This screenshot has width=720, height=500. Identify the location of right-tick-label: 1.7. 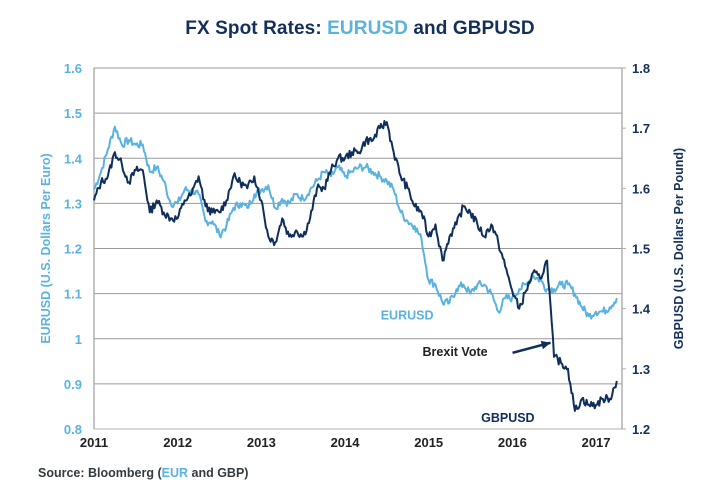
(641, 128).